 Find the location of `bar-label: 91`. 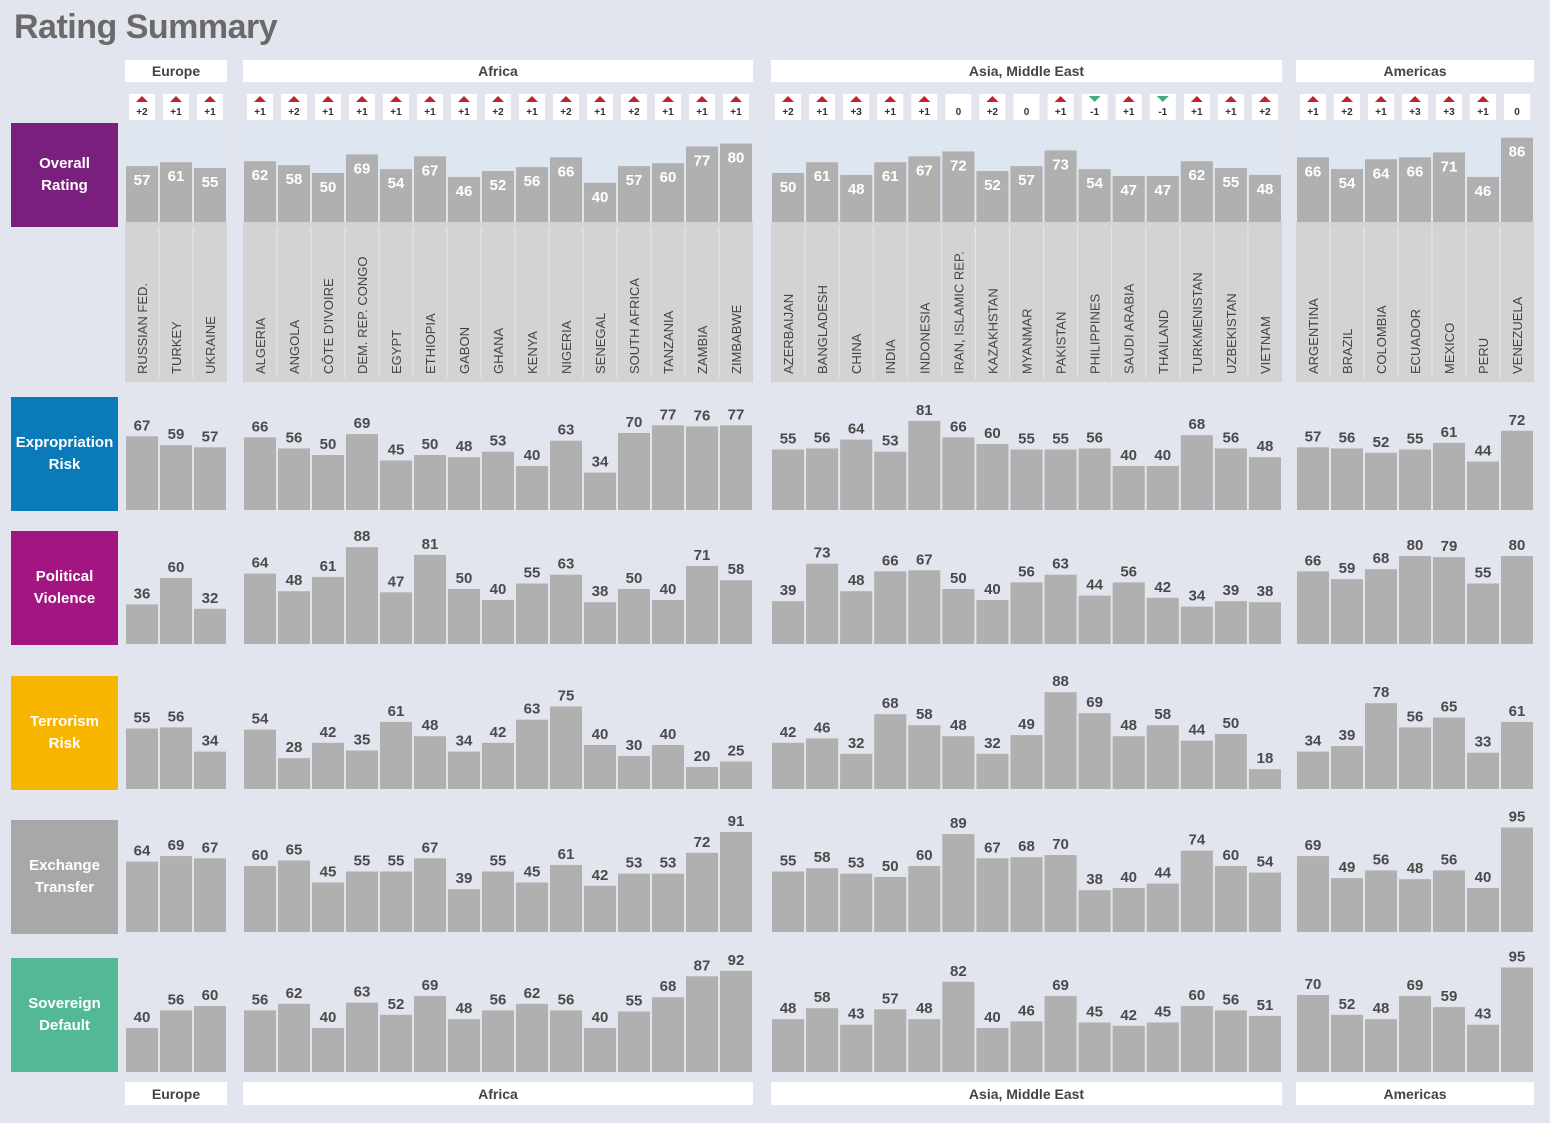

bar-label: 91 is located at coordinates (736, 821).